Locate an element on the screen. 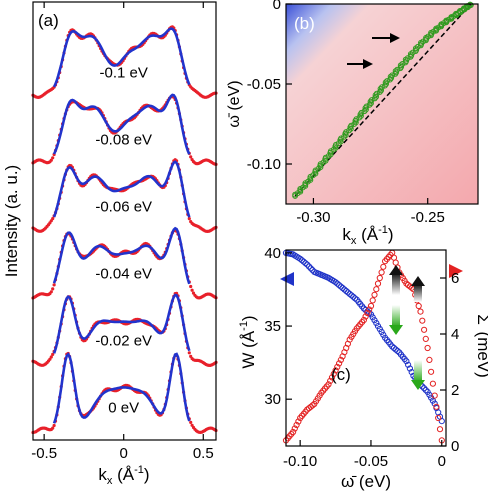 The image size is (488, 498). panel-b-xlabel: kx (Å-1) is located at coordinates (367, 235).